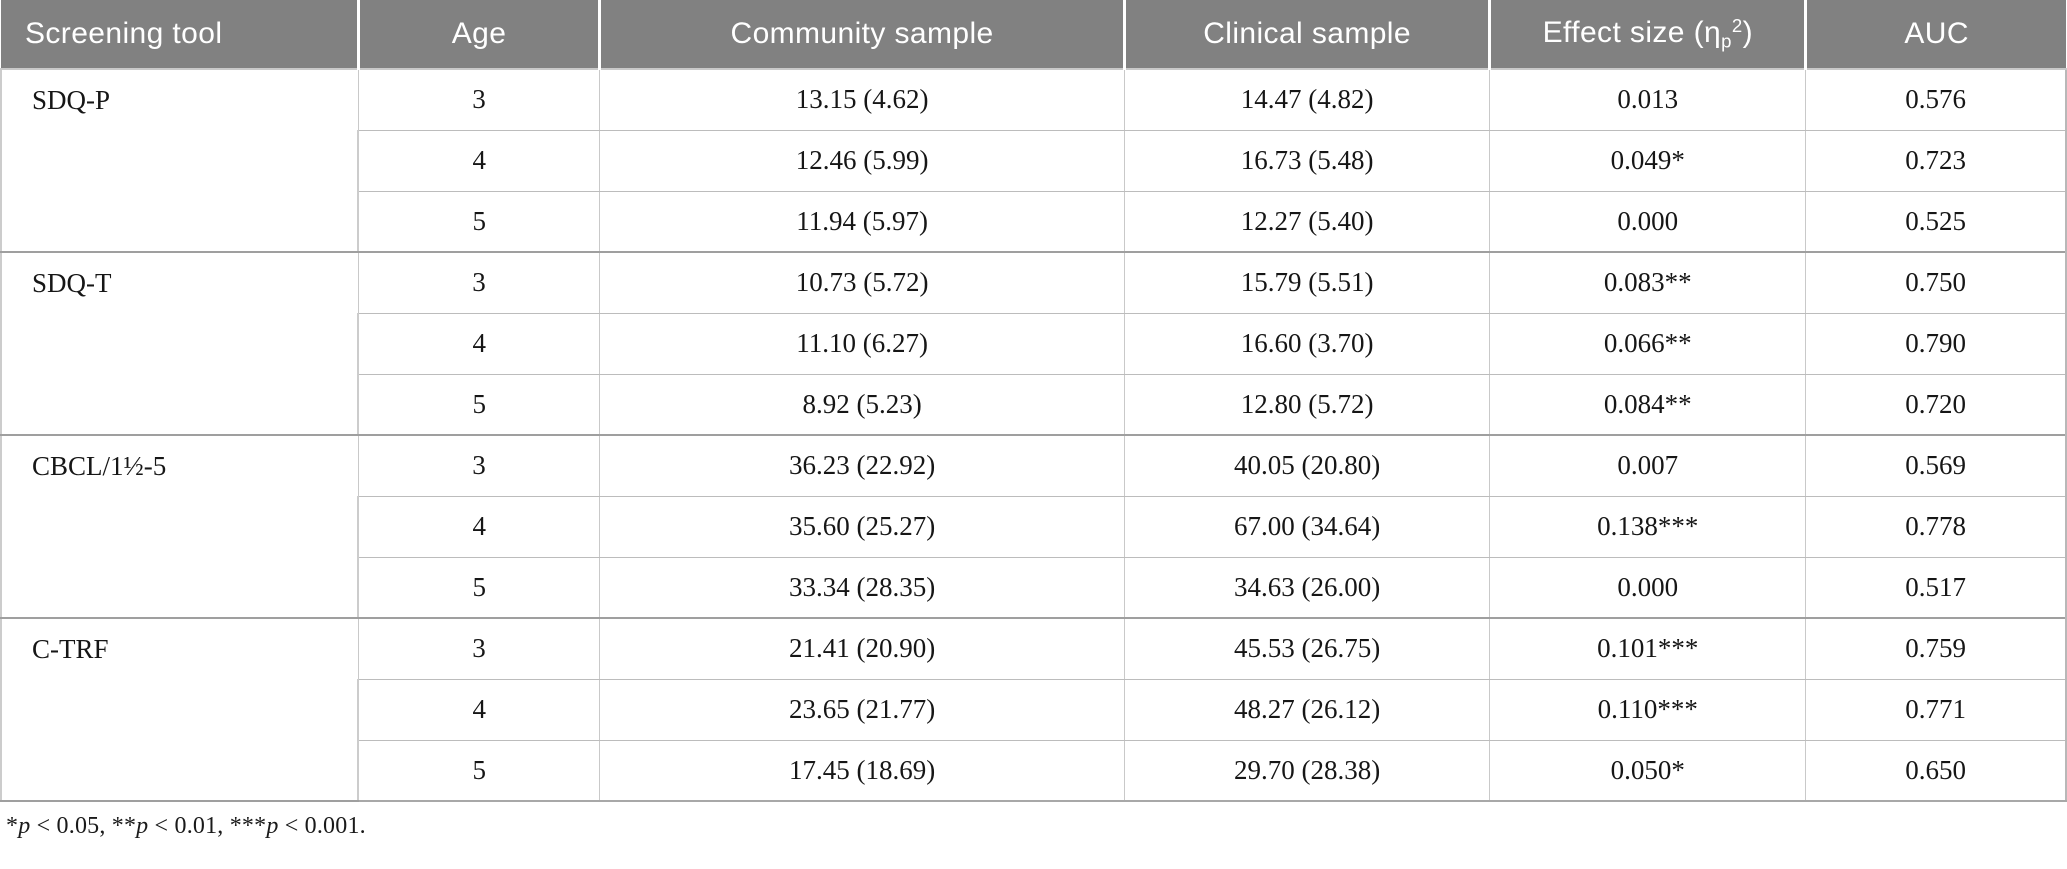  I want to click on col-header-age: Age, so click(480, 35).